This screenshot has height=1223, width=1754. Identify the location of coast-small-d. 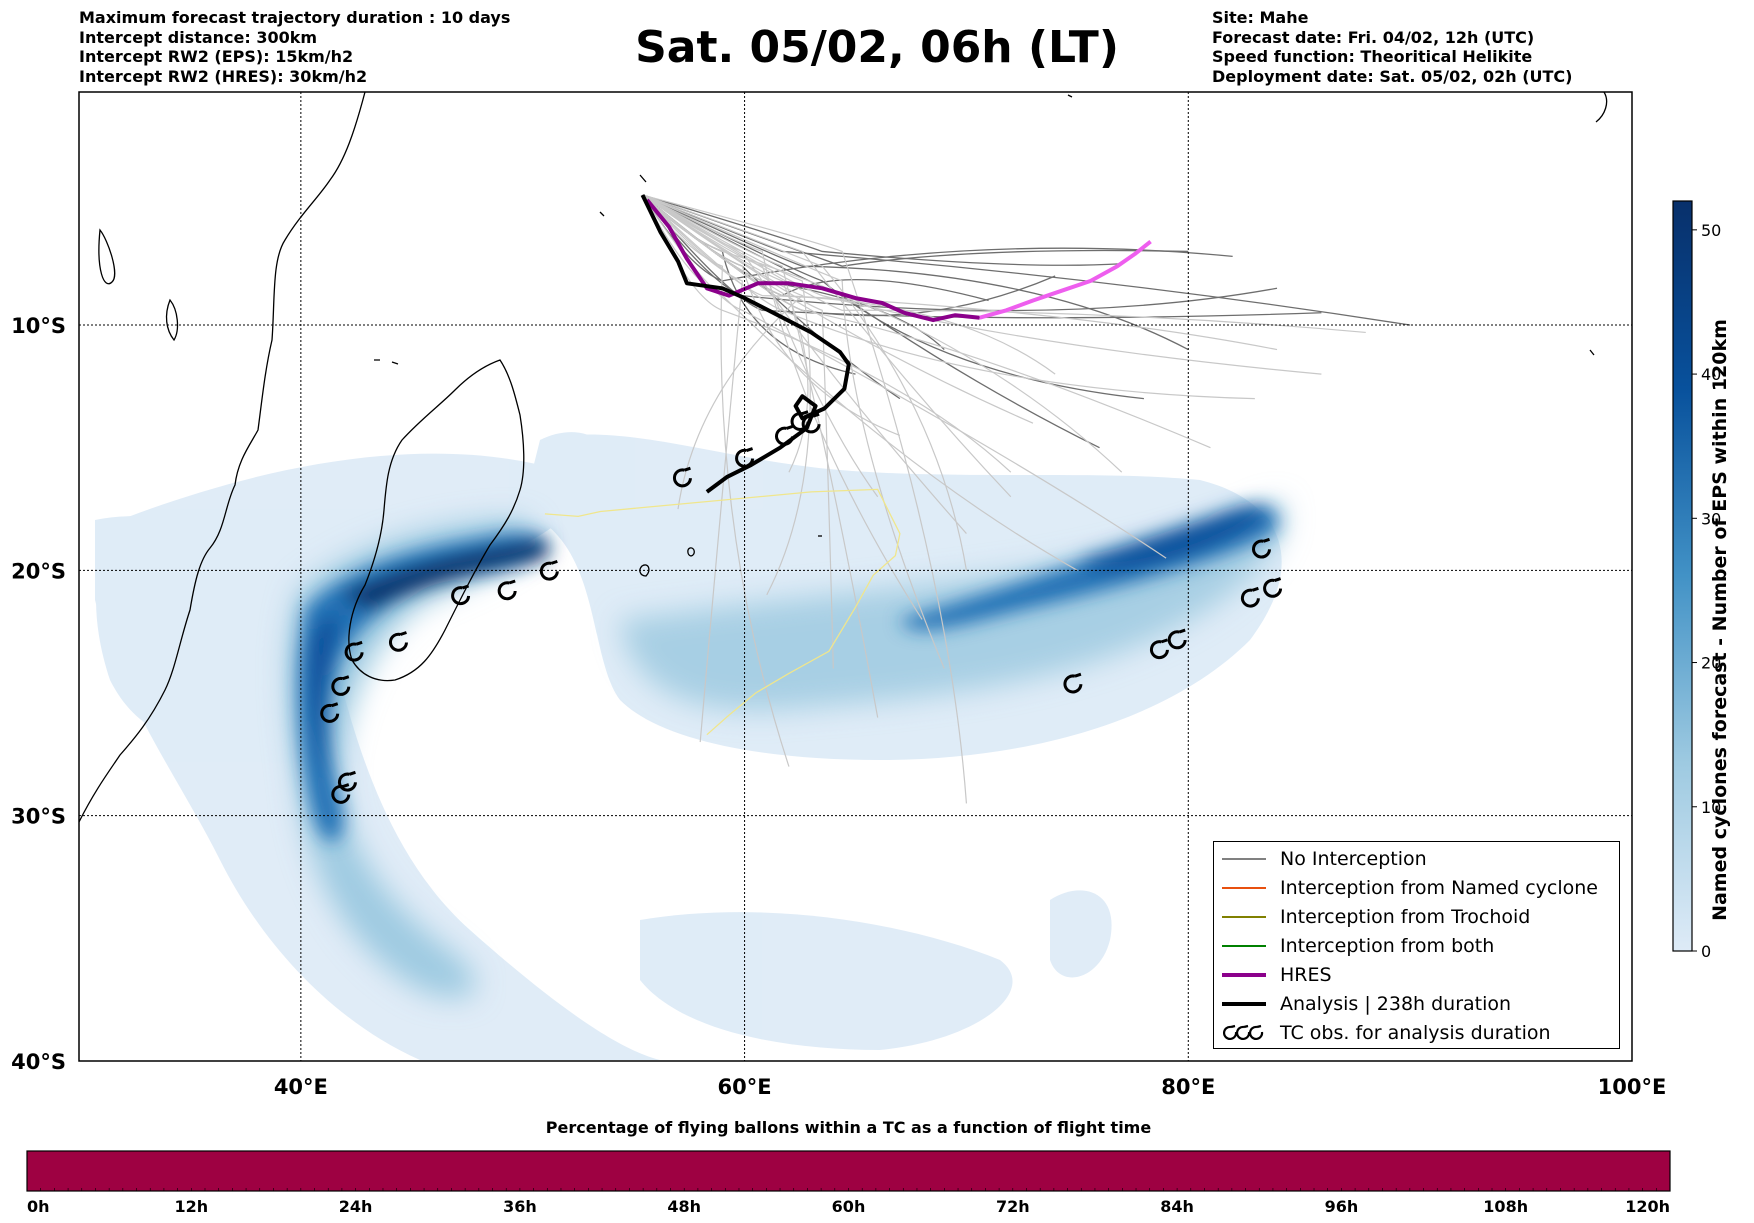
(1601, 107).